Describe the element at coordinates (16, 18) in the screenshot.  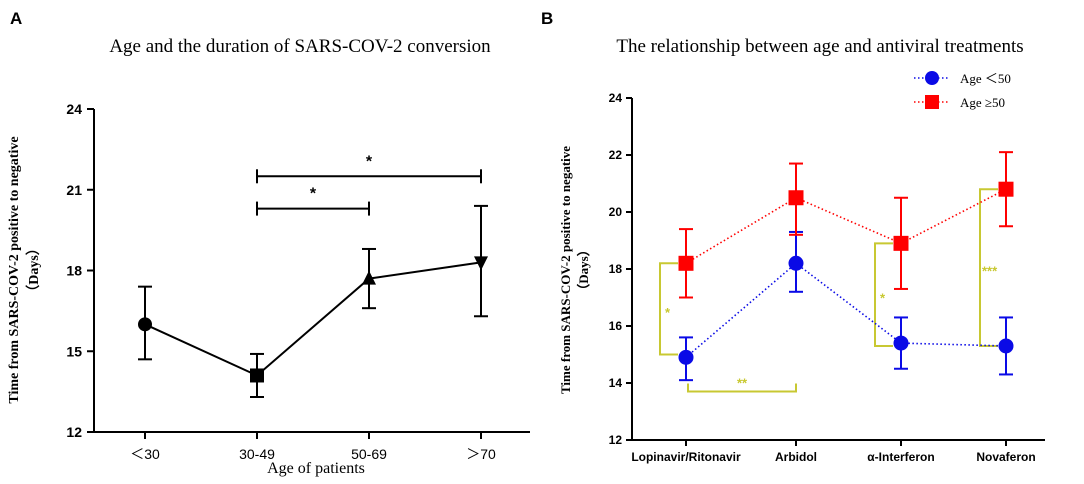
I see `panel-a-letter: A` at that location.